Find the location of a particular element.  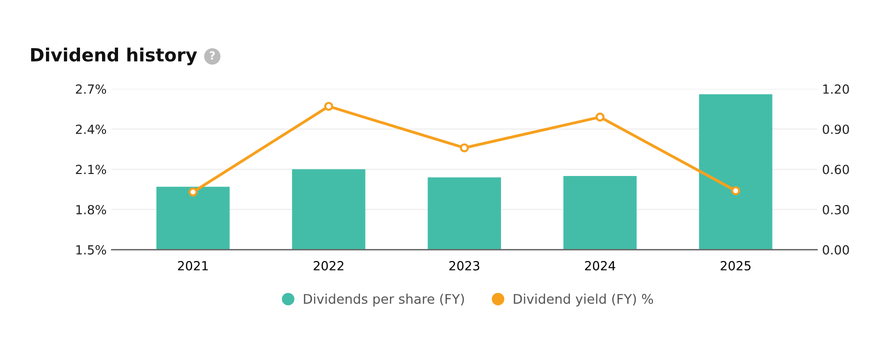

y-tick-label: 1.5% is located at coordinates (91, 250).